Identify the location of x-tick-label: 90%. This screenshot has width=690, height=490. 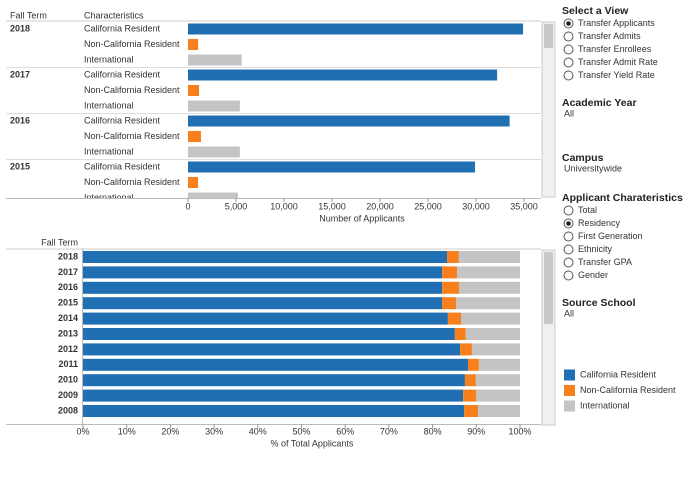
(476, 431).